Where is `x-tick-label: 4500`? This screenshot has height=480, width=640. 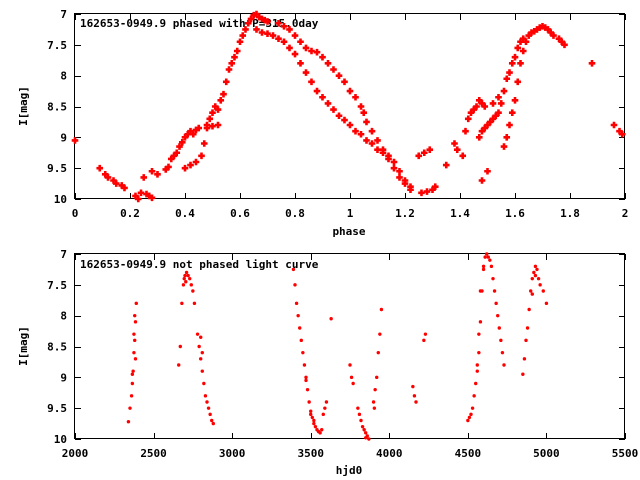
x-tick-label: 4500 is located at coordinates (468, 453).